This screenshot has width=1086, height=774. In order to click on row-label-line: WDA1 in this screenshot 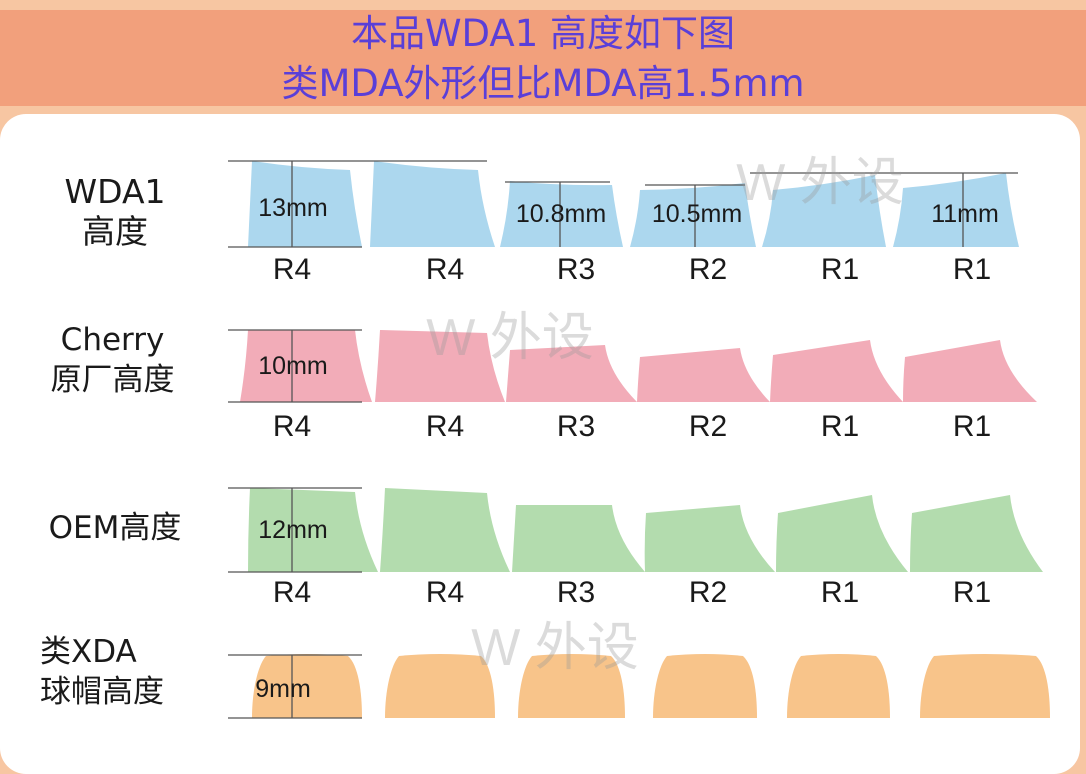, I will do `click(115, 191)`.